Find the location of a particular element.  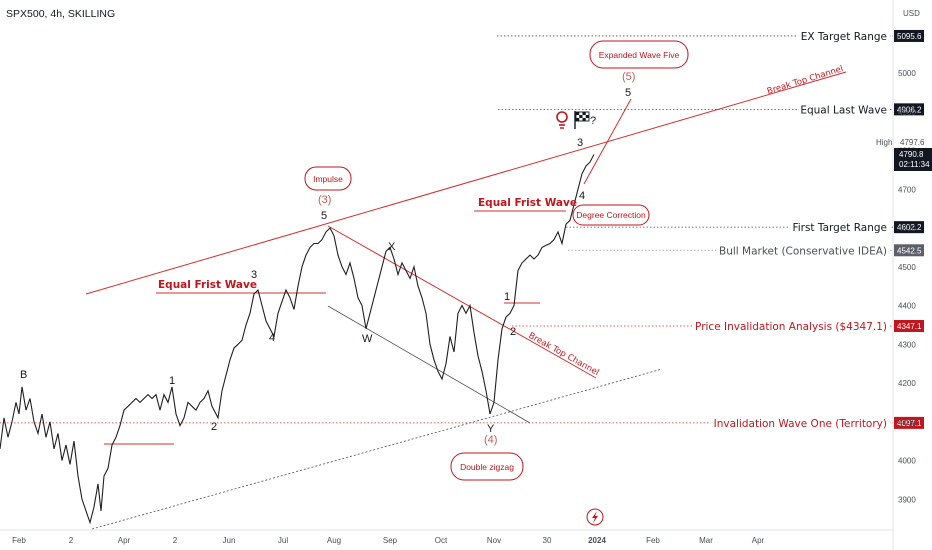

lightbulb-icon is located at coordinates (562, 120).